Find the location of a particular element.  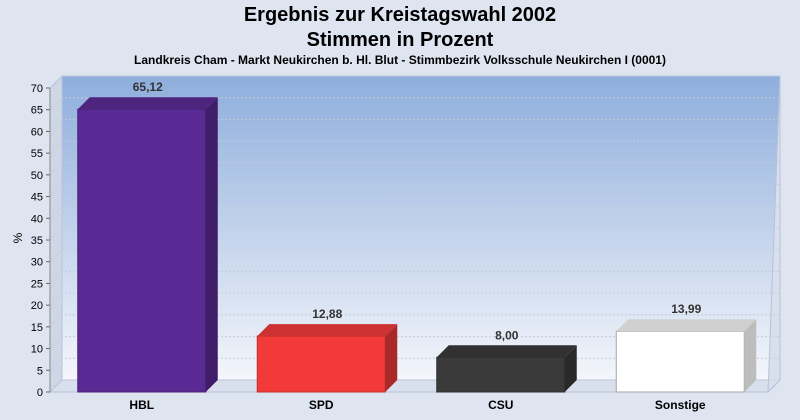

y-tick-label: 35 is located at coordinates (37, 241).